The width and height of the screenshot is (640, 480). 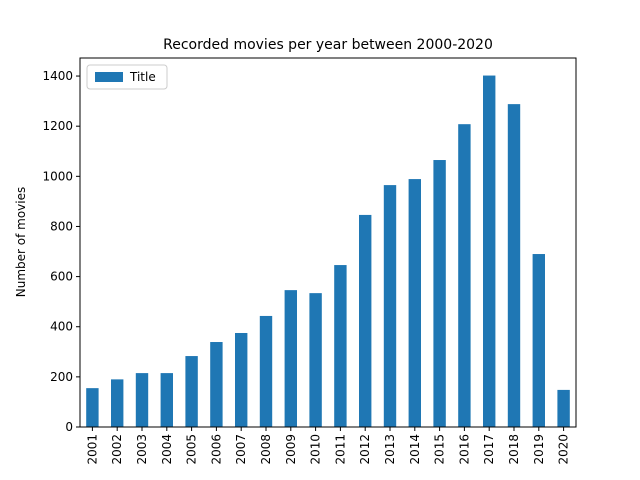 What do you see at coordinates (142, 449) in the screenshot?
I see `x-tick-label: 2003` at bounding box center [142, 449].